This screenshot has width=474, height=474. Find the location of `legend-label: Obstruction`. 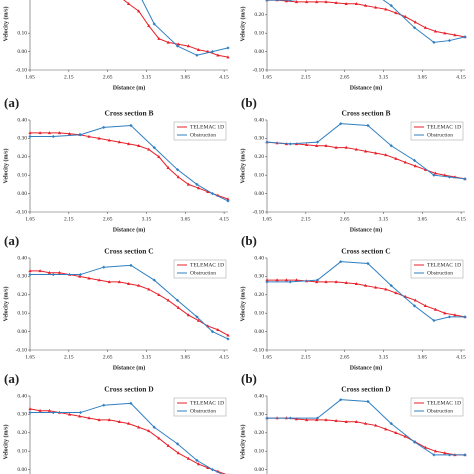

legend-label: Obstruction is located at coordinates (440, 411).